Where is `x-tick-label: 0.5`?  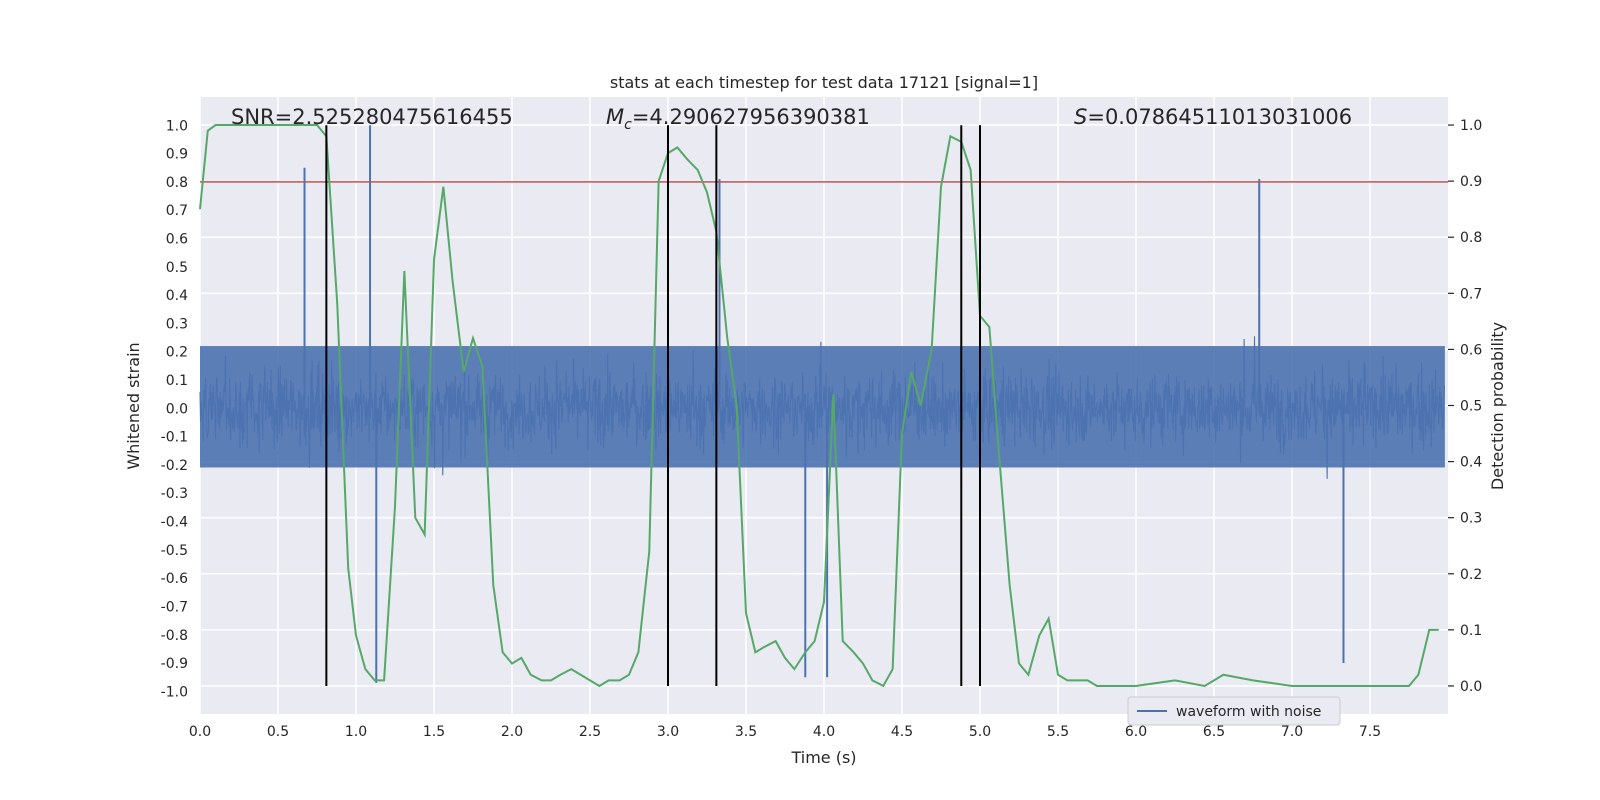
x-tick-label: 0.5 is located at coordinates (278, 732).